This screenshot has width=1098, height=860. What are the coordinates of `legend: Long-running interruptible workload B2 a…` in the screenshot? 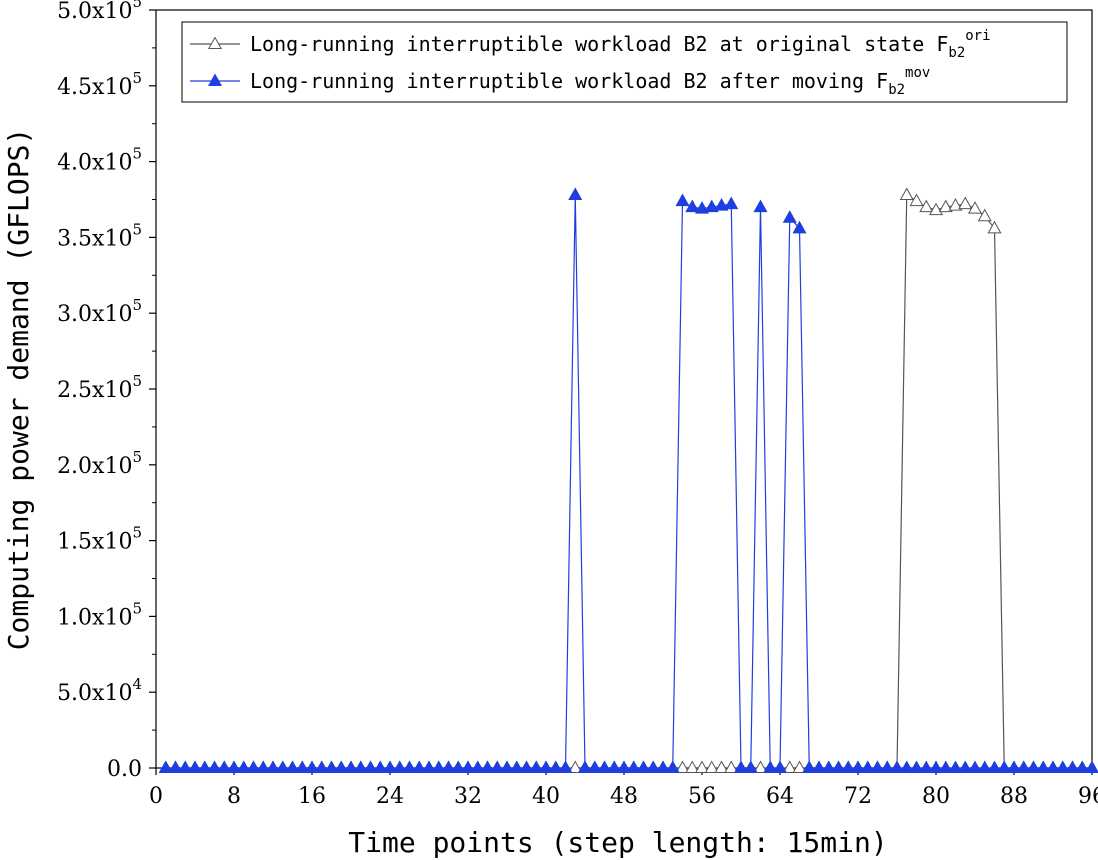 It's located at (624, 62).